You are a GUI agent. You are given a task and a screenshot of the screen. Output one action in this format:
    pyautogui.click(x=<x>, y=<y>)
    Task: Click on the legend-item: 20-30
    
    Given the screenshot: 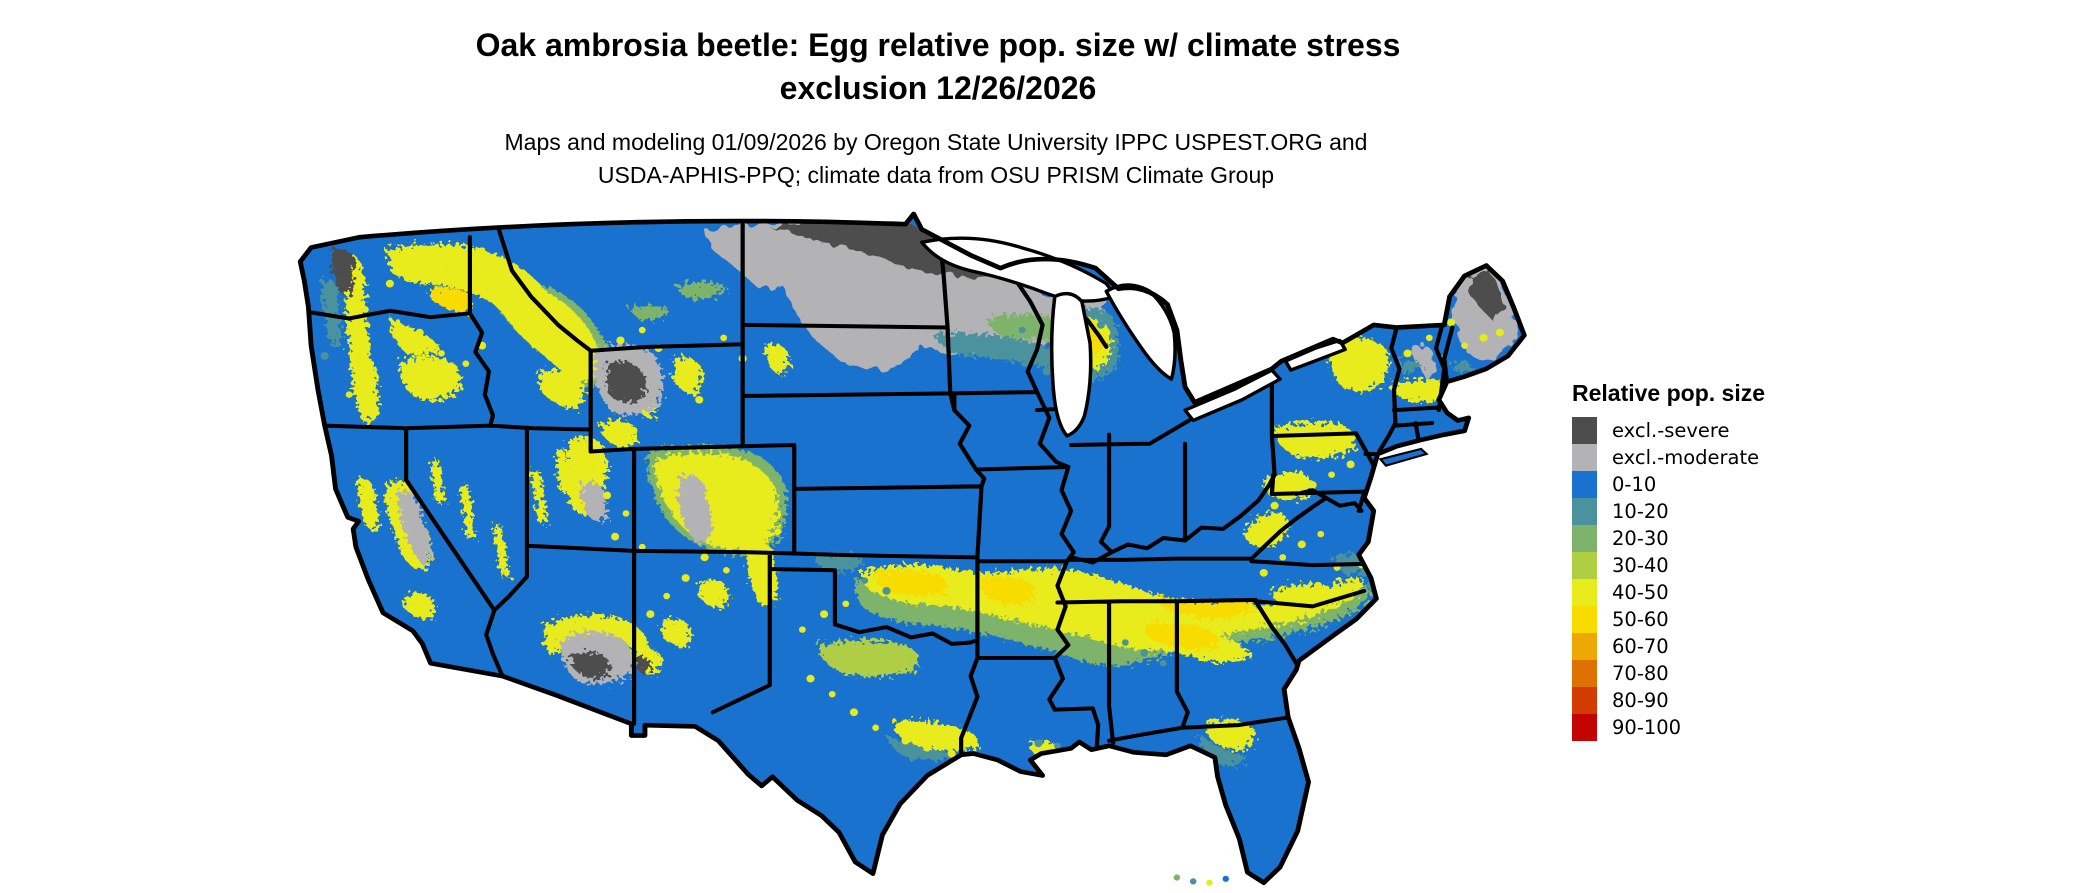 What is the action you would take?
    pyautogui.click(x=1668, y=538)
    